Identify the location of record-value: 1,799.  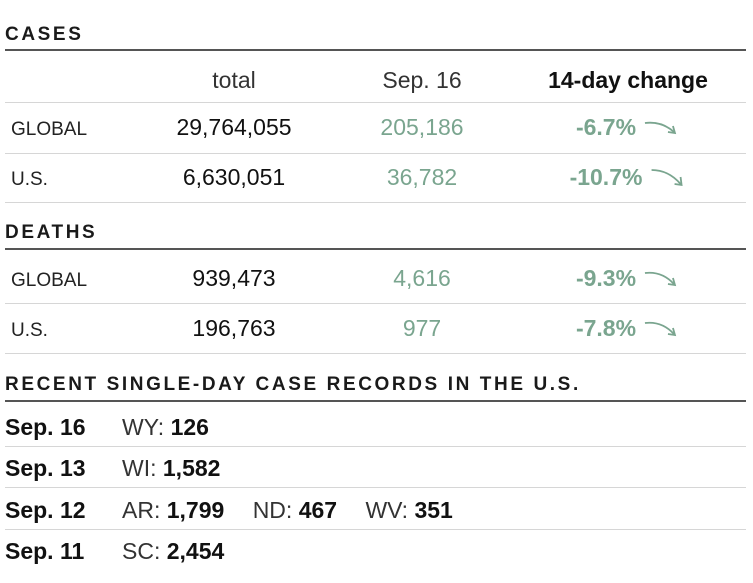
(195, 510).